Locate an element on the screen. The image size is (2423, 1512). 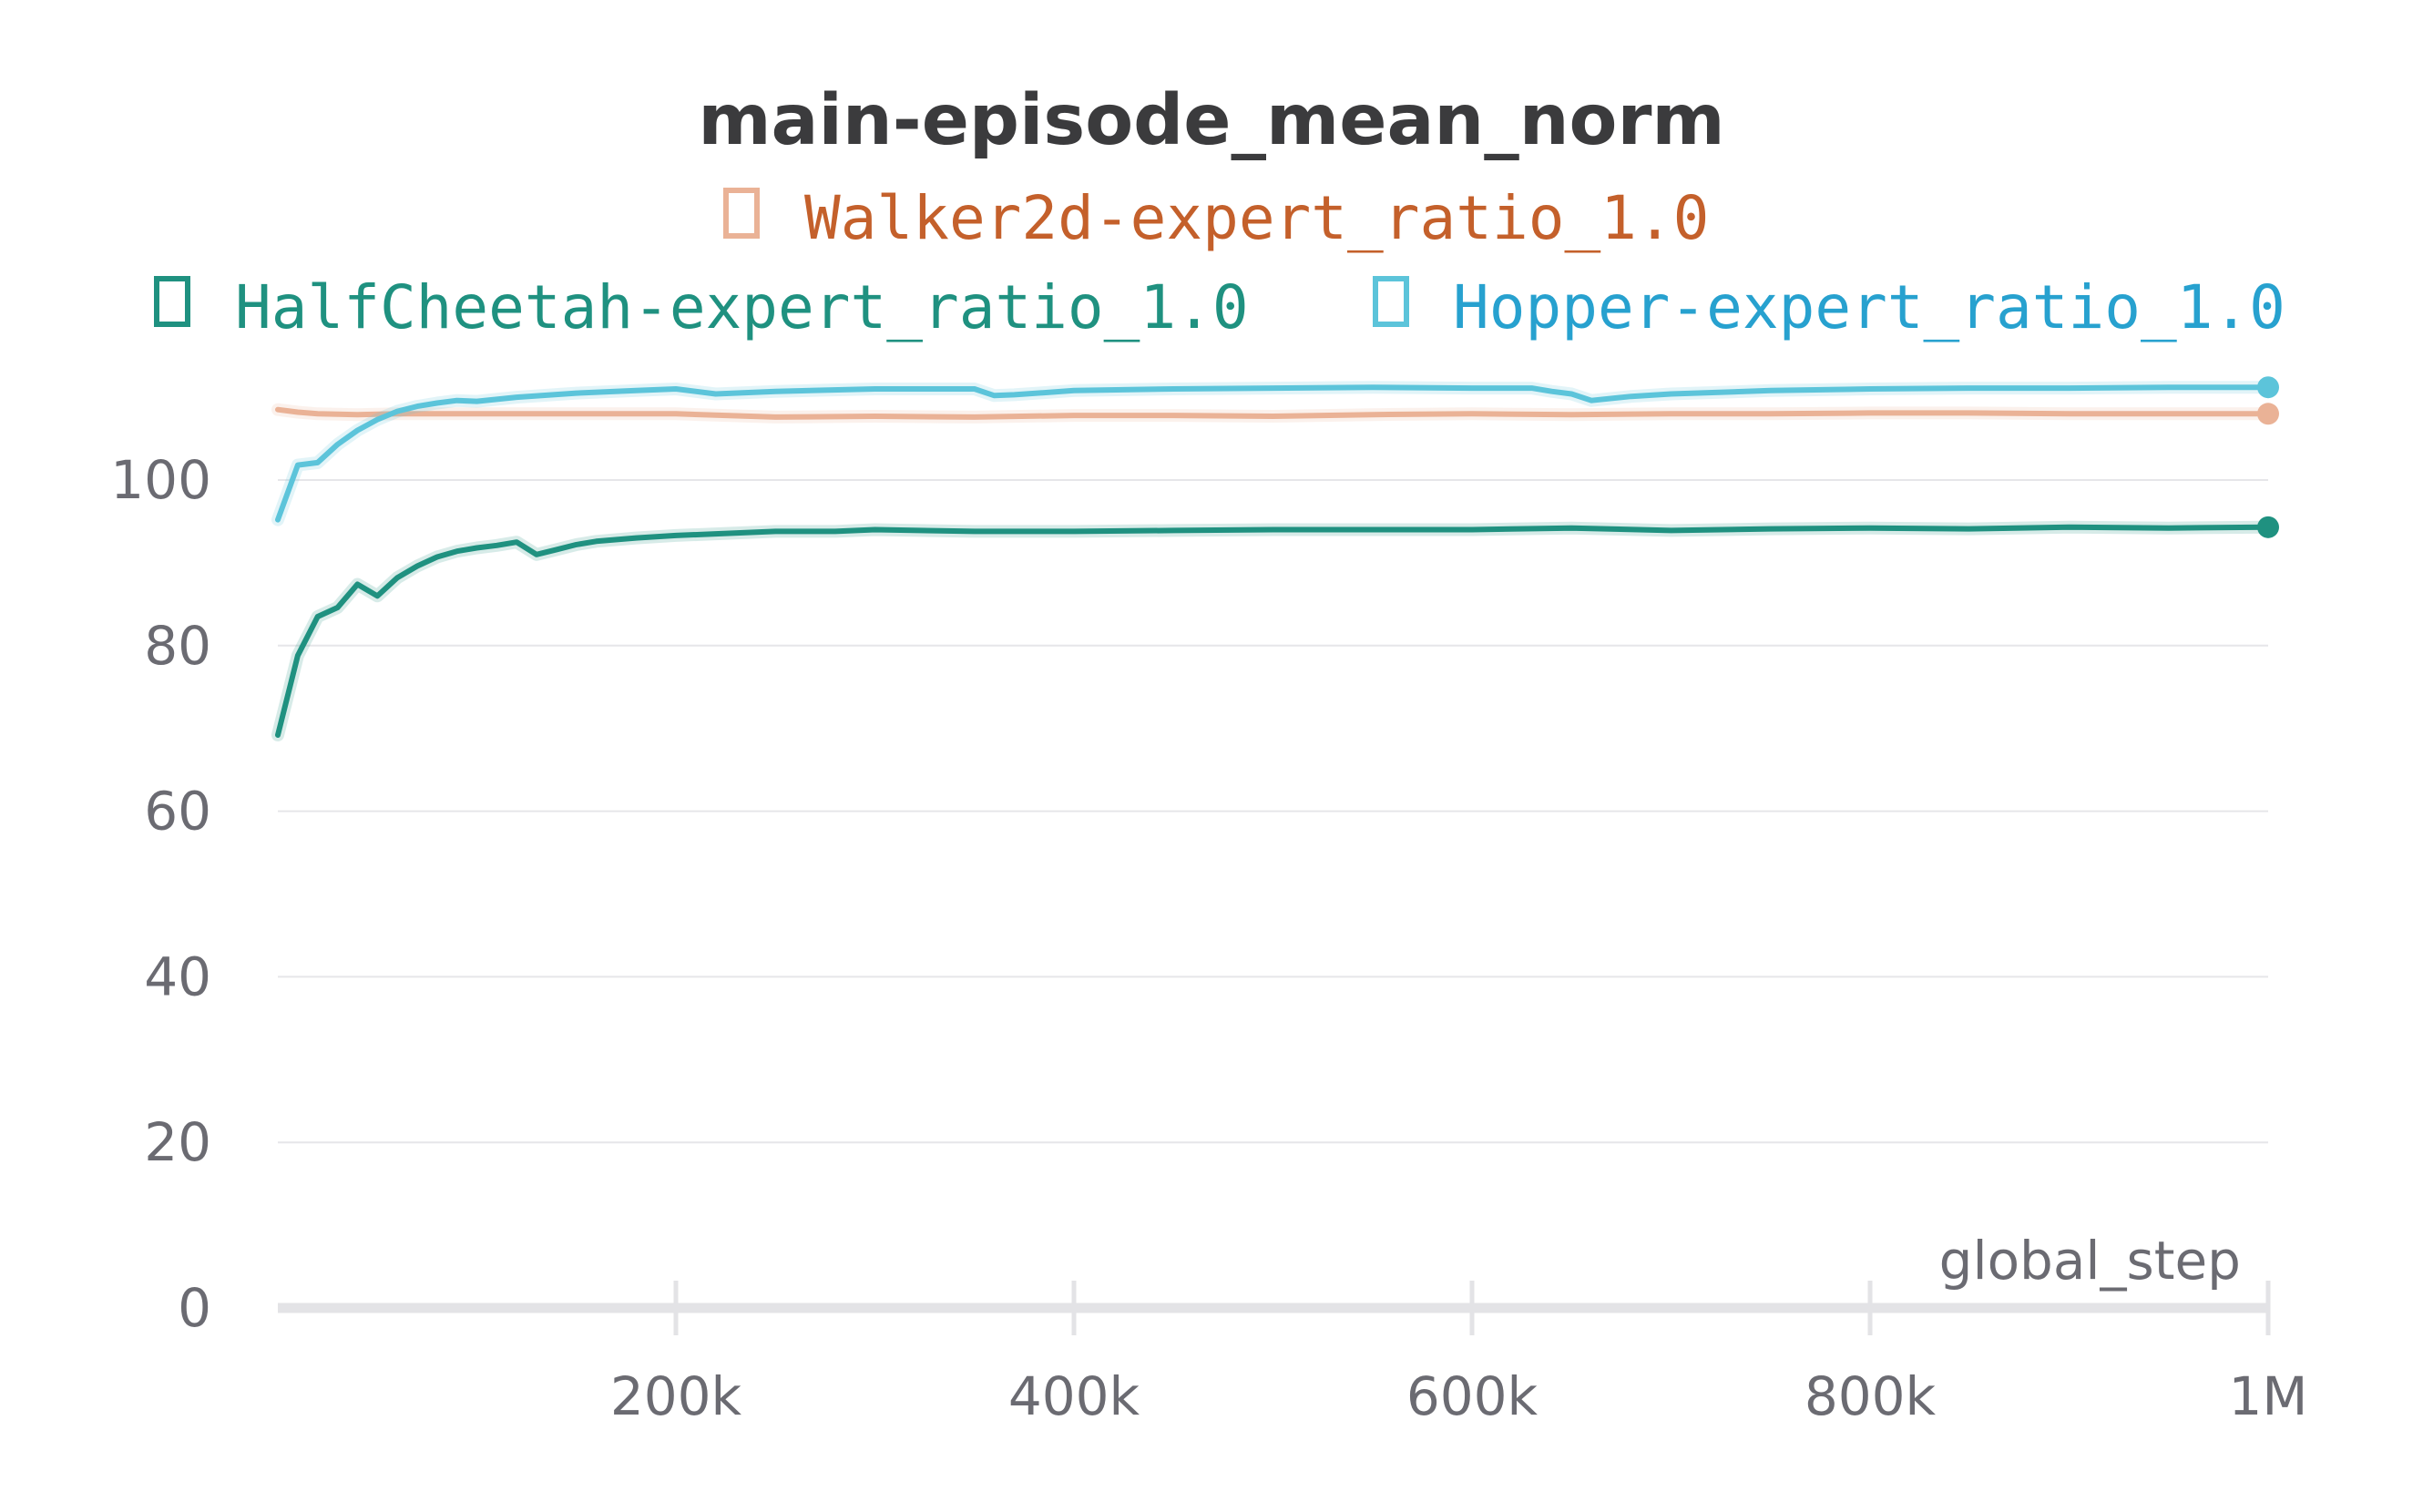
legend-label-hopper: Hopper-expert_ratio_1.0 is located at coordinates (1869, 307).